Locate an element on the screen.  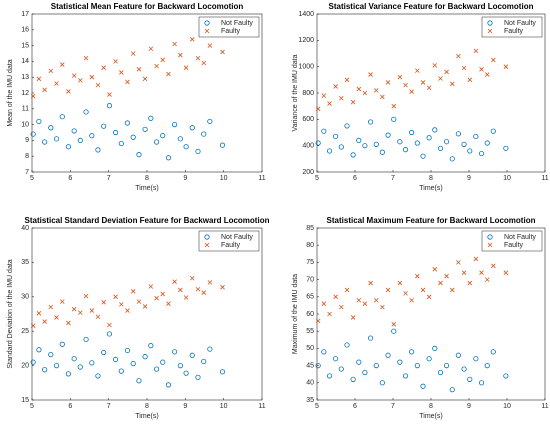
x-tick-label: 6 is located at coordinates (70, 178).